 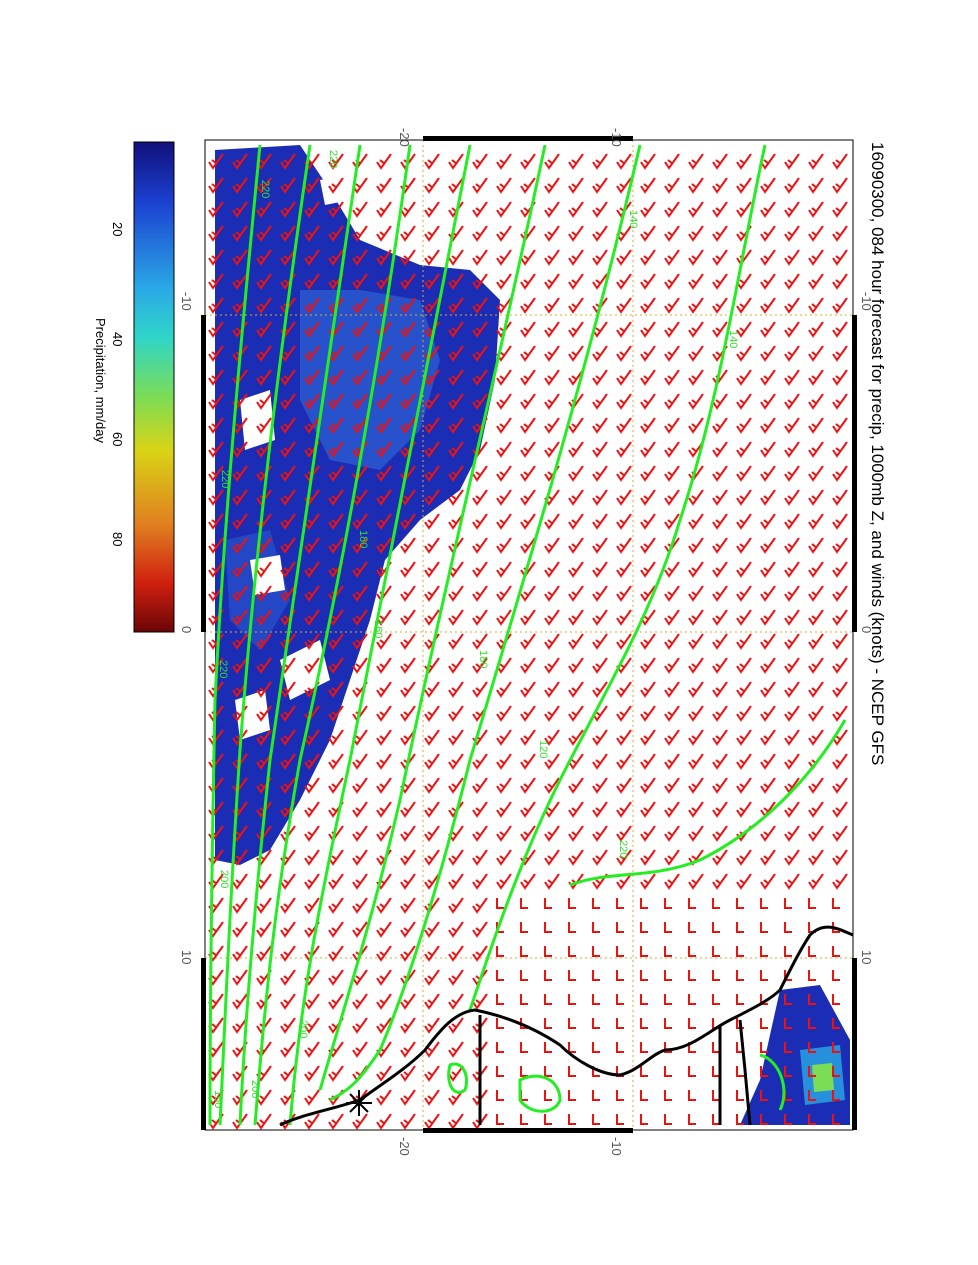 What do you see at coordinates (265, 189) in the screenshot?
I see `contour-label: 220` at bounding box center [265, 189].